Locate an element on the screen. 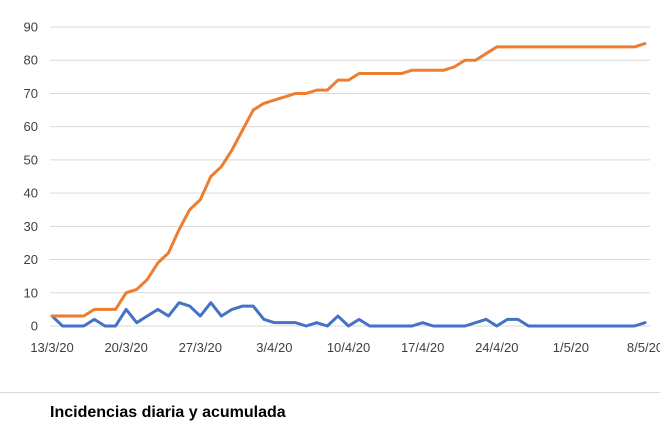 Image resolution: width=660 pixels, height=440 pixels. y-tick-label: 50 is located at coordinates (31, 159).